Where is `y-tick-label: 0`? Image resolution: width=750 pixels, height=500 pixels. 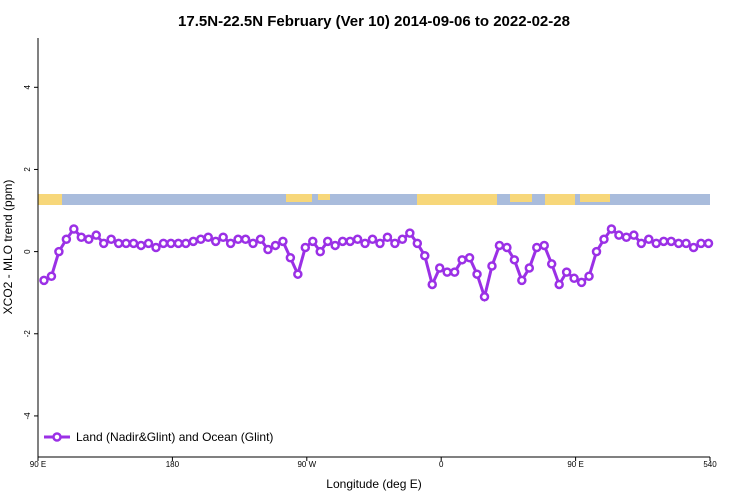
y-tick-label: 0 is located at coordinates (27, 251).